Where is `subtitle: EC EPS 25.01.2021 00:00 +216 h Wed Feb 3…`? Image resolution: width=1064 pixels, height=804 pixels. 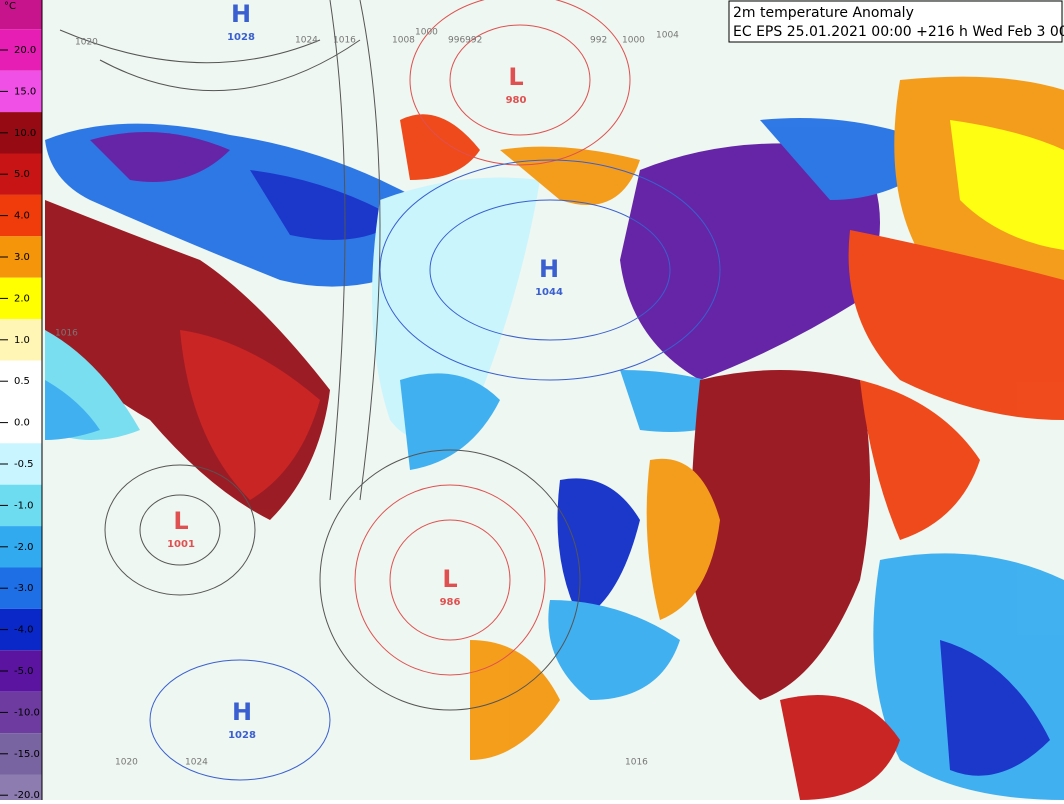
subtitle: EC EPS 25.01.2021 00:00 +216 h Wed Feb 3… is located at coordinates (898, 32).